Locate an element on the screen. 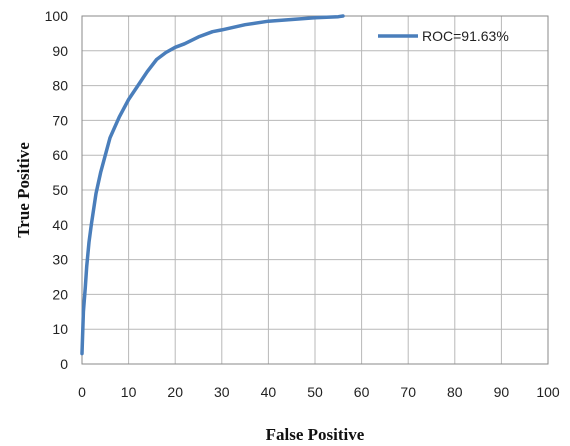 The height and width of the screenshot is (446, 570). y-axis-title: True Positive is located at coordinates (23, 190).